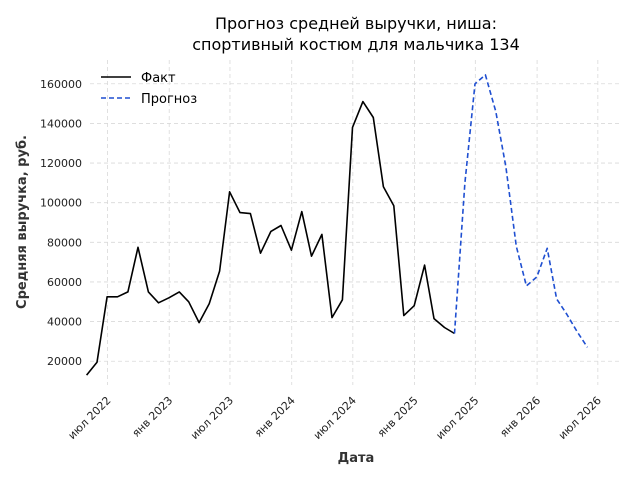 The height and width of the screenshot is (480, 640). I want to click on x-tick-label: июл 2024, so click(335, 418).